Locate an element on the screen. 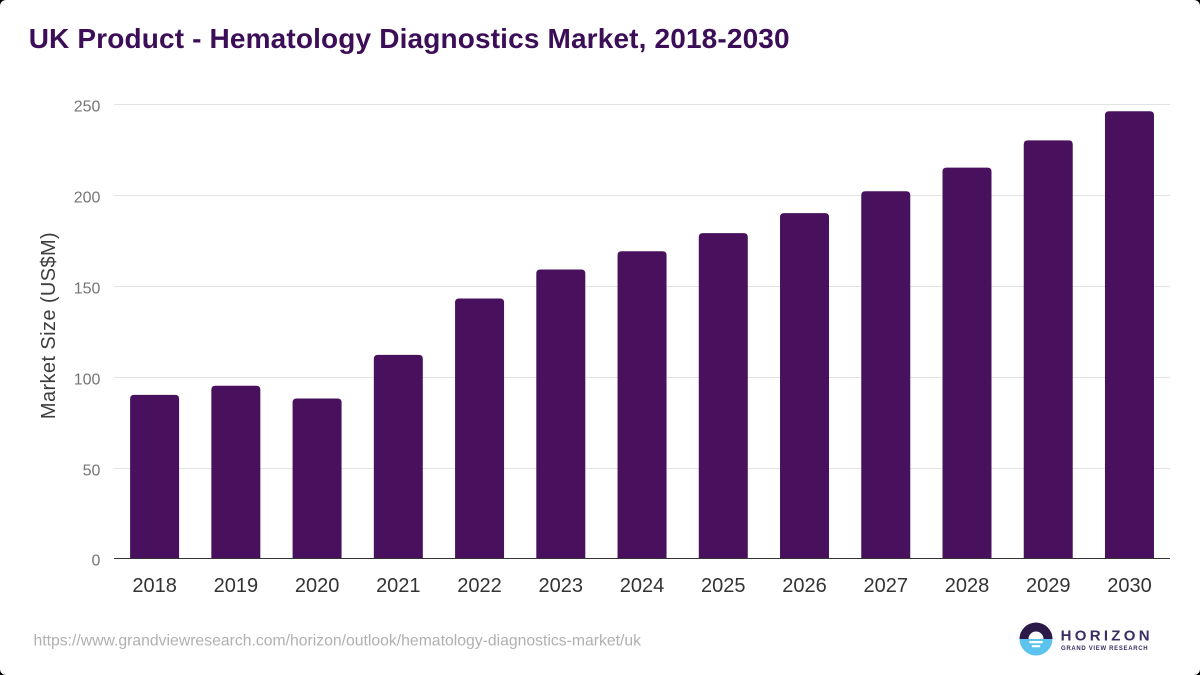 This screenshot has width=1200, height=675. svg-text: 2020 is located at coordinates (317, 586).